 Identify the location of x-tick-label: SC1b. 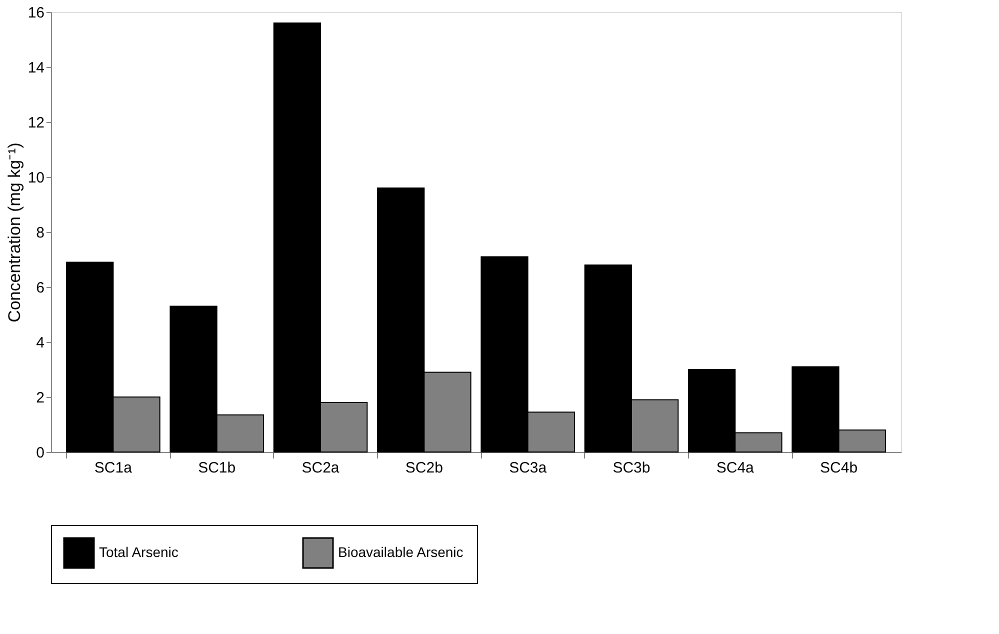
(217, 468).